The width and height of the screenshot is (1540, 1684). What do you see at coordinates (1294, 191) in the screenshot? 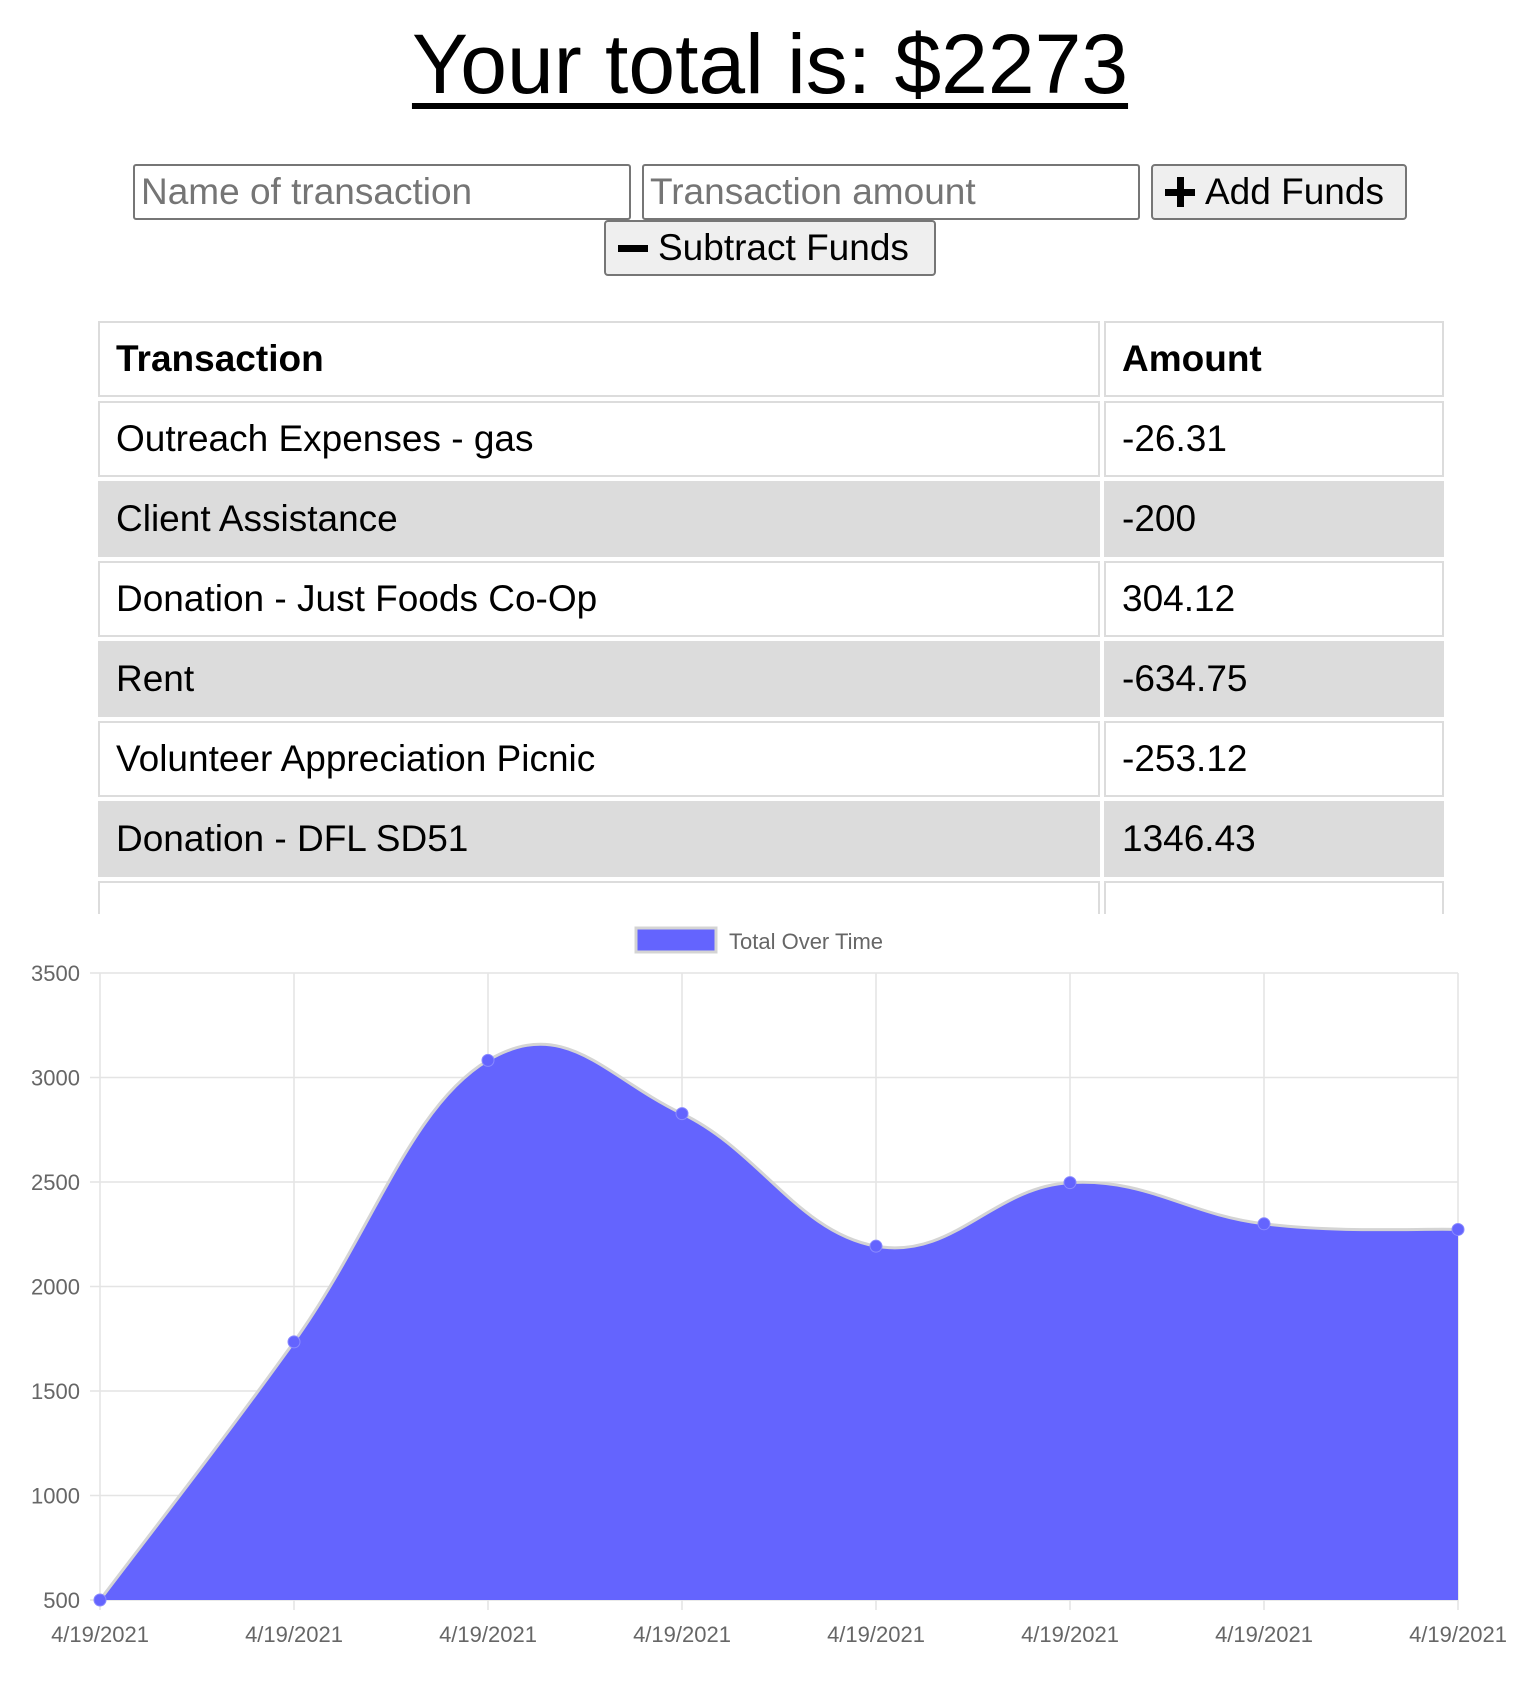
I see `add-funds-label: Add Funds` at bounding box center [1294, 191].